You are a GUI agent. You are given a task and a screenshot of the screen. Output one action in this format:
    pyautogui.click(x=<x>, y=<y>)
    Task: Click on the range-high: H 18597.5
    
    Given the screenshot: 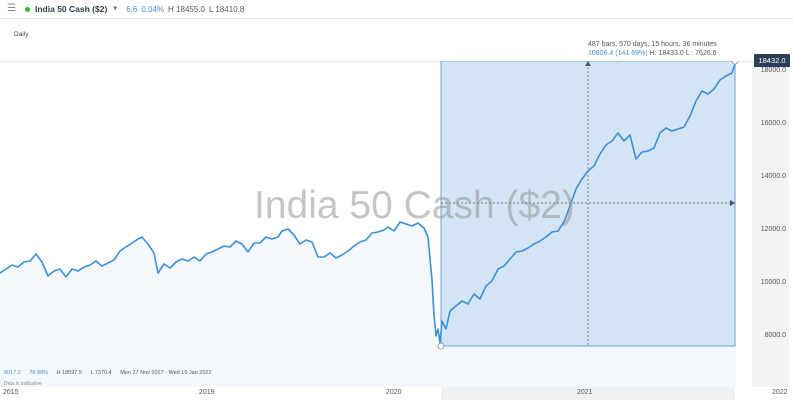 What is the action you would take?
    pyautogui.click(x=69, y=373)
    